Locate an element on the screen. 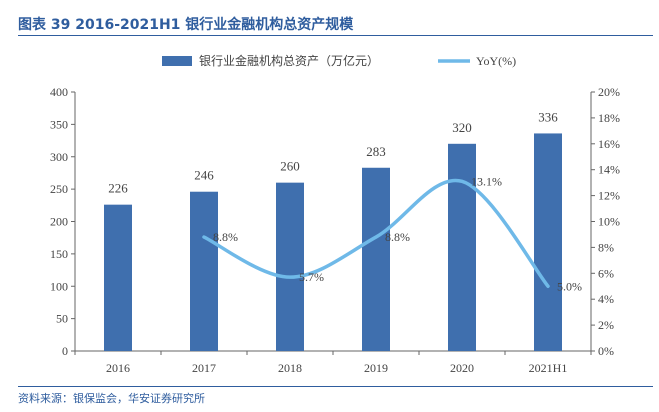 This screenshot has width=659, height=412. left-tick-label: 100 is located at coordinates (59, 286).